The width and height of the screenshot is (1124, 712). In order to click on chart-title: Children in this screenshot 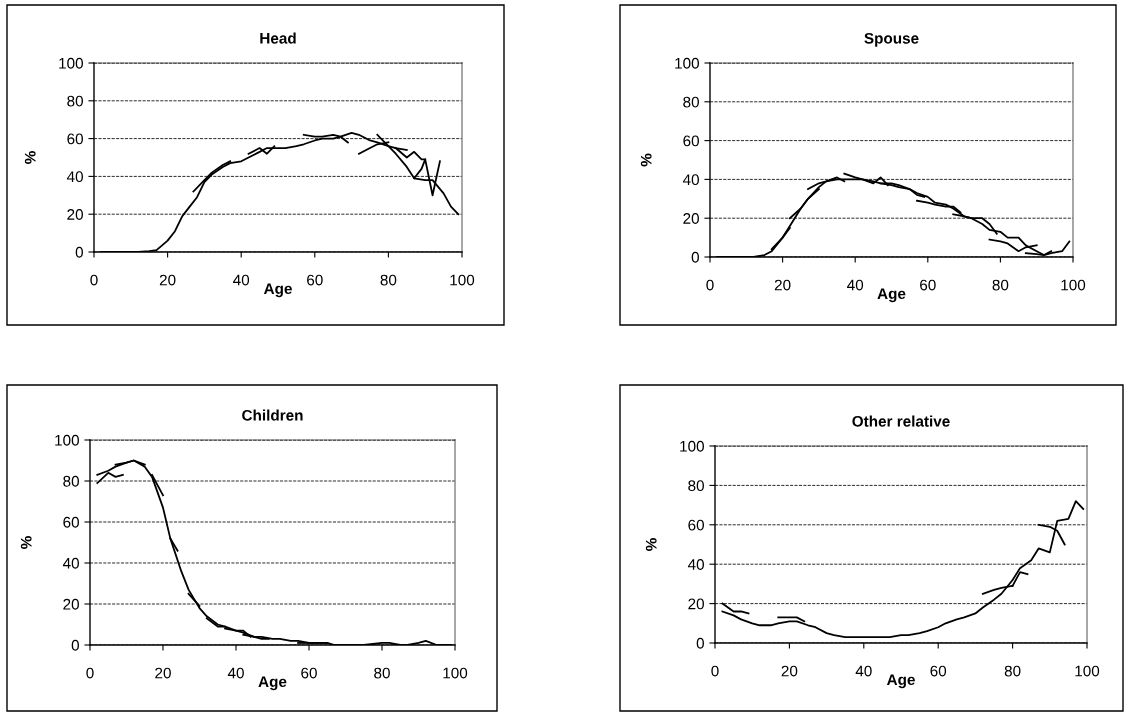, I will do `click(272, 415)`.